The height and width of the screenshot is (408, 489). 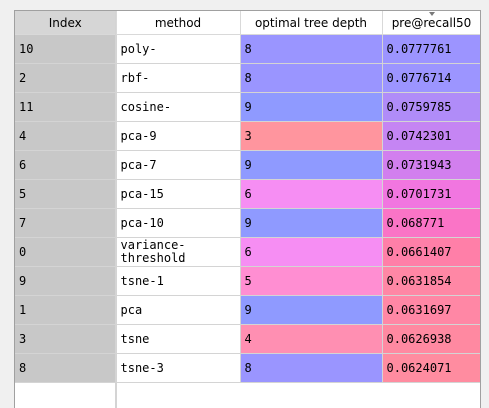 I want to click on method-cell: pca, so click(x=178, y=310).